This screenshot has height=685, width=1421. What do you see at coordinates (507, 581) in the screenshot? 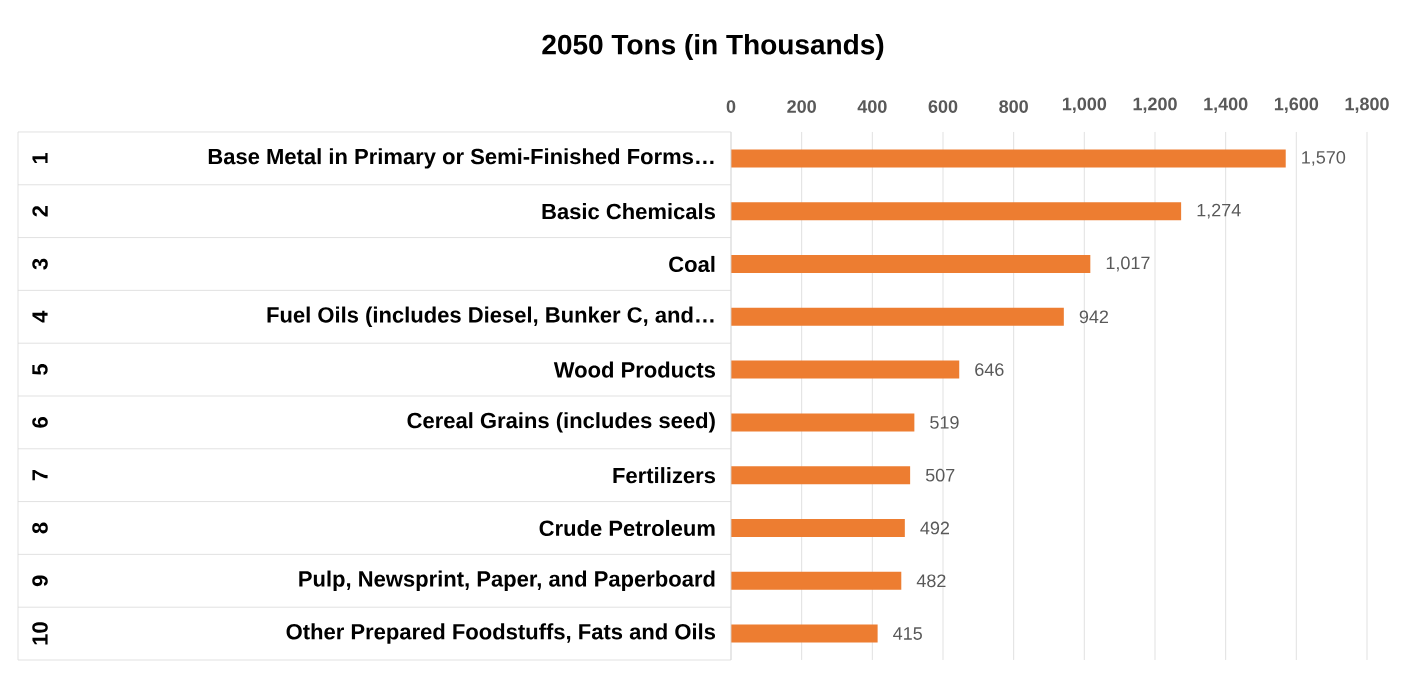
I see `y-tick-label: Pulp, Newsprint, Paper, and Paperboard` at bounding box center [507, 581].